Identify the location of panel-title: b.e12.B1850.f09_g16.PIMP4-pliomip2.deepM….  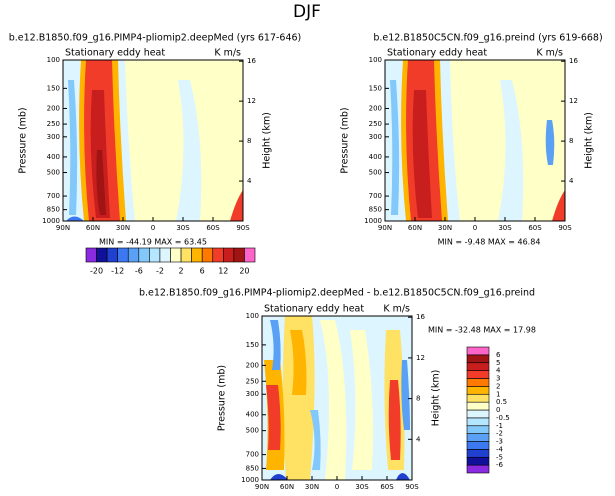
(337, 293).